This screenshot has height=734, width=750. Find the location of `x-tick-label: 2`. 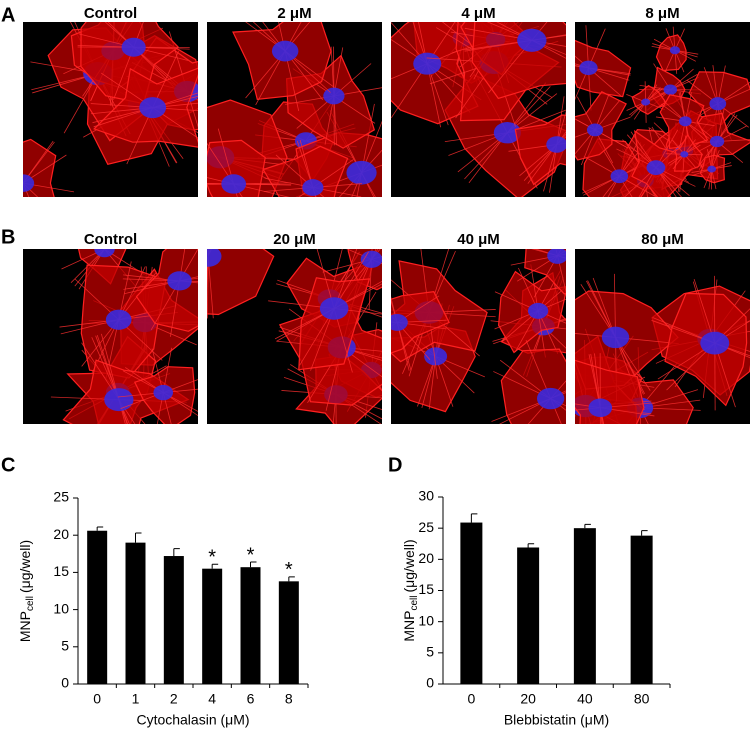

x-tick-label: 2 is located at coordinates (174, 699).